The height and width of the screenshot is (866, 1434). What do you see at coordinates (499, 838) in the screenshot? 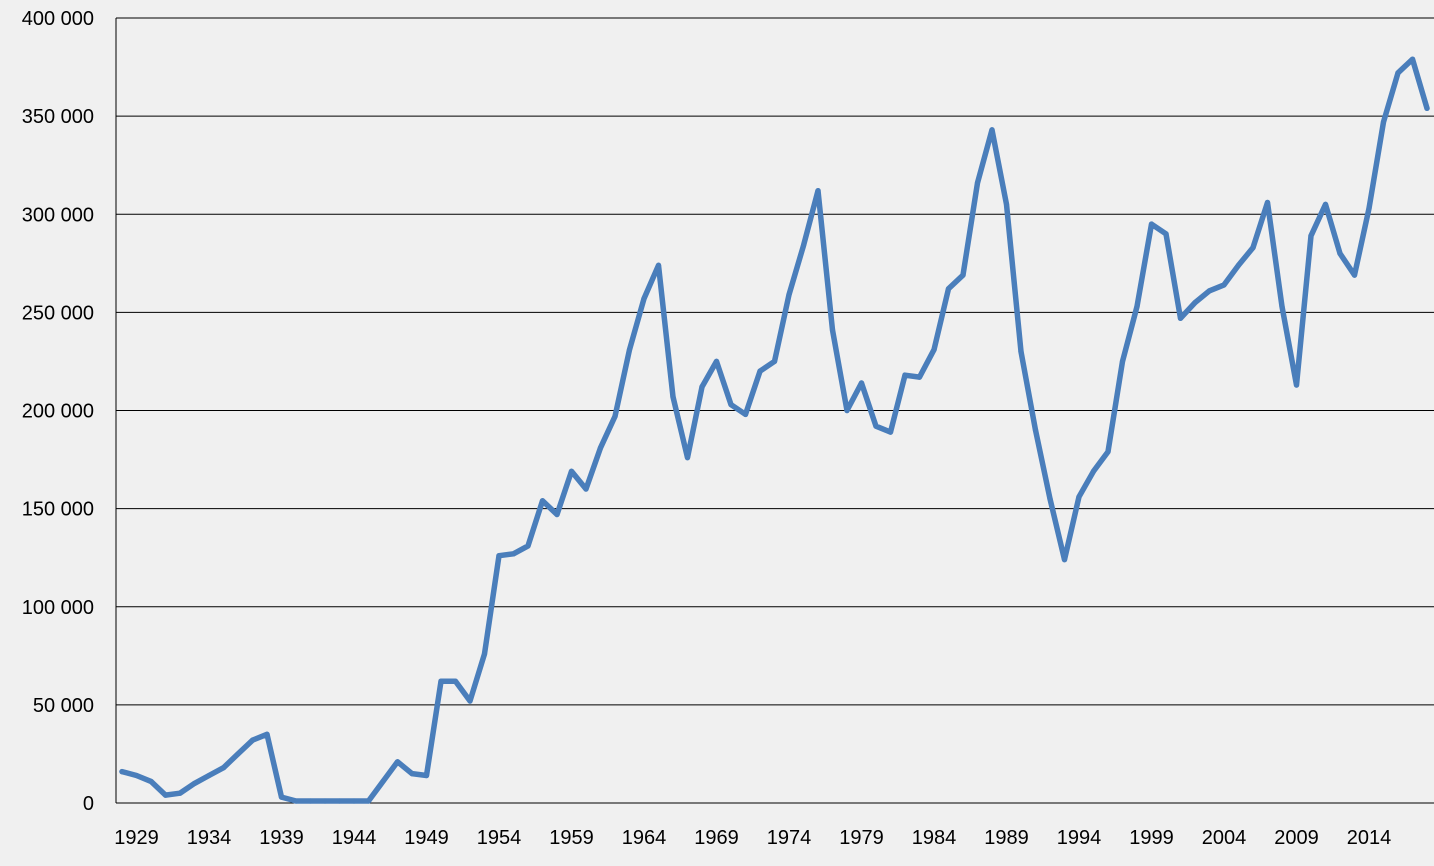
I see `x-tick-label: 1954` at bounding box center [499, 838].